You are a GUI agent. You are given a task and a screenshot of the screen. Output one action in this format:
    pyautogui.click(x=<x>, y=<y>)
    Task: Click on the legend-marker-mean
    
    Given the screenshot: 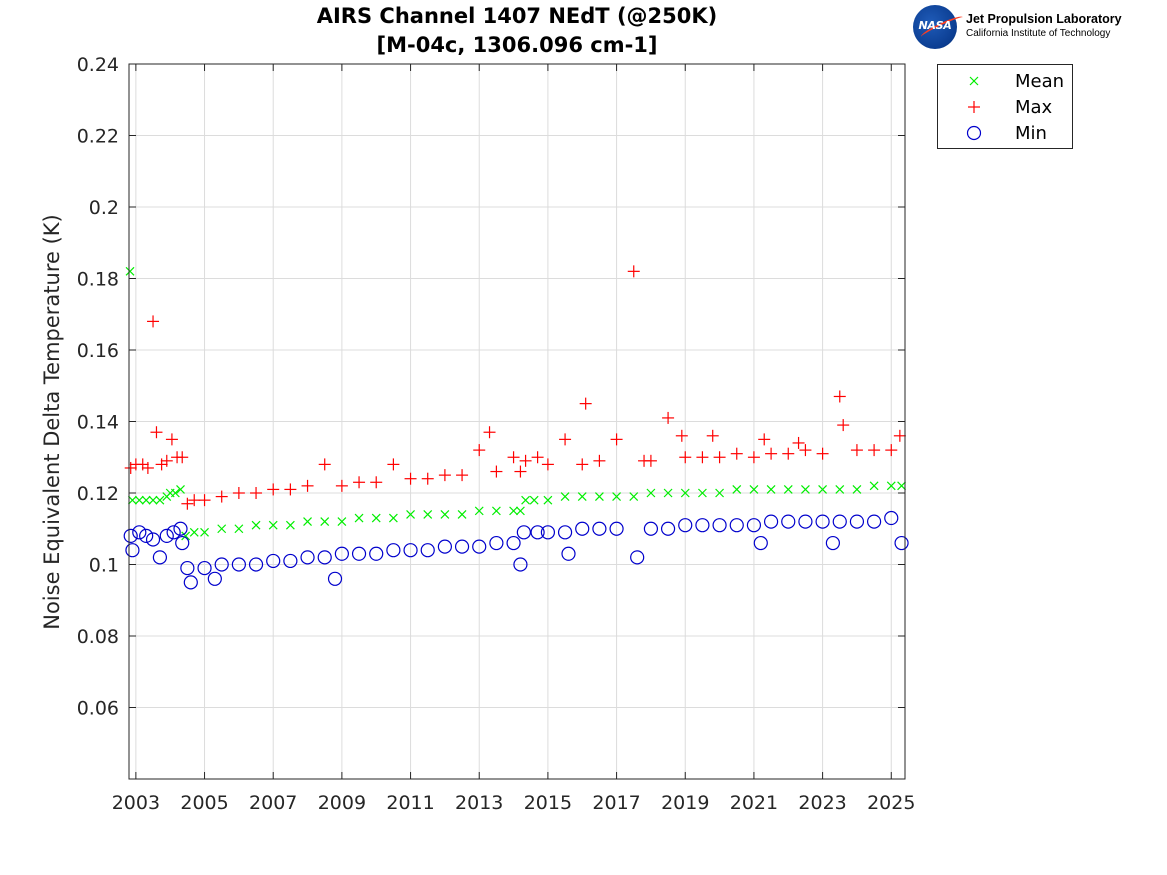 What is the action you would take?
    pyautogui.click(x=974, y=81)
    